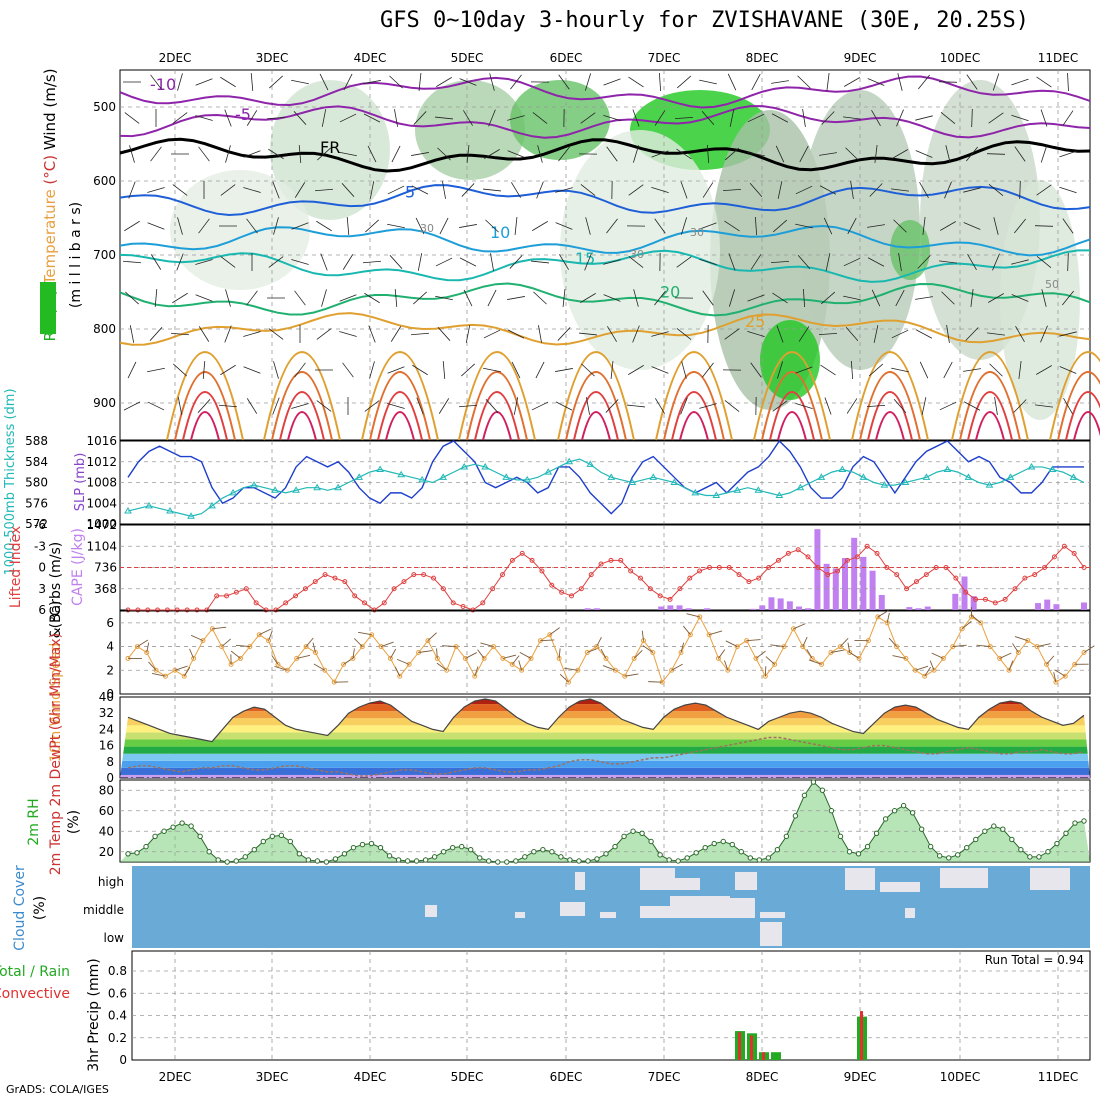 The width and height of the screenshot is (1100, 1100). What do you see at coordinates (78, 567) in the screenshot?
I see `cape-ylabel-text: CAPE (J/kg)` at bounding box center [78, 567].